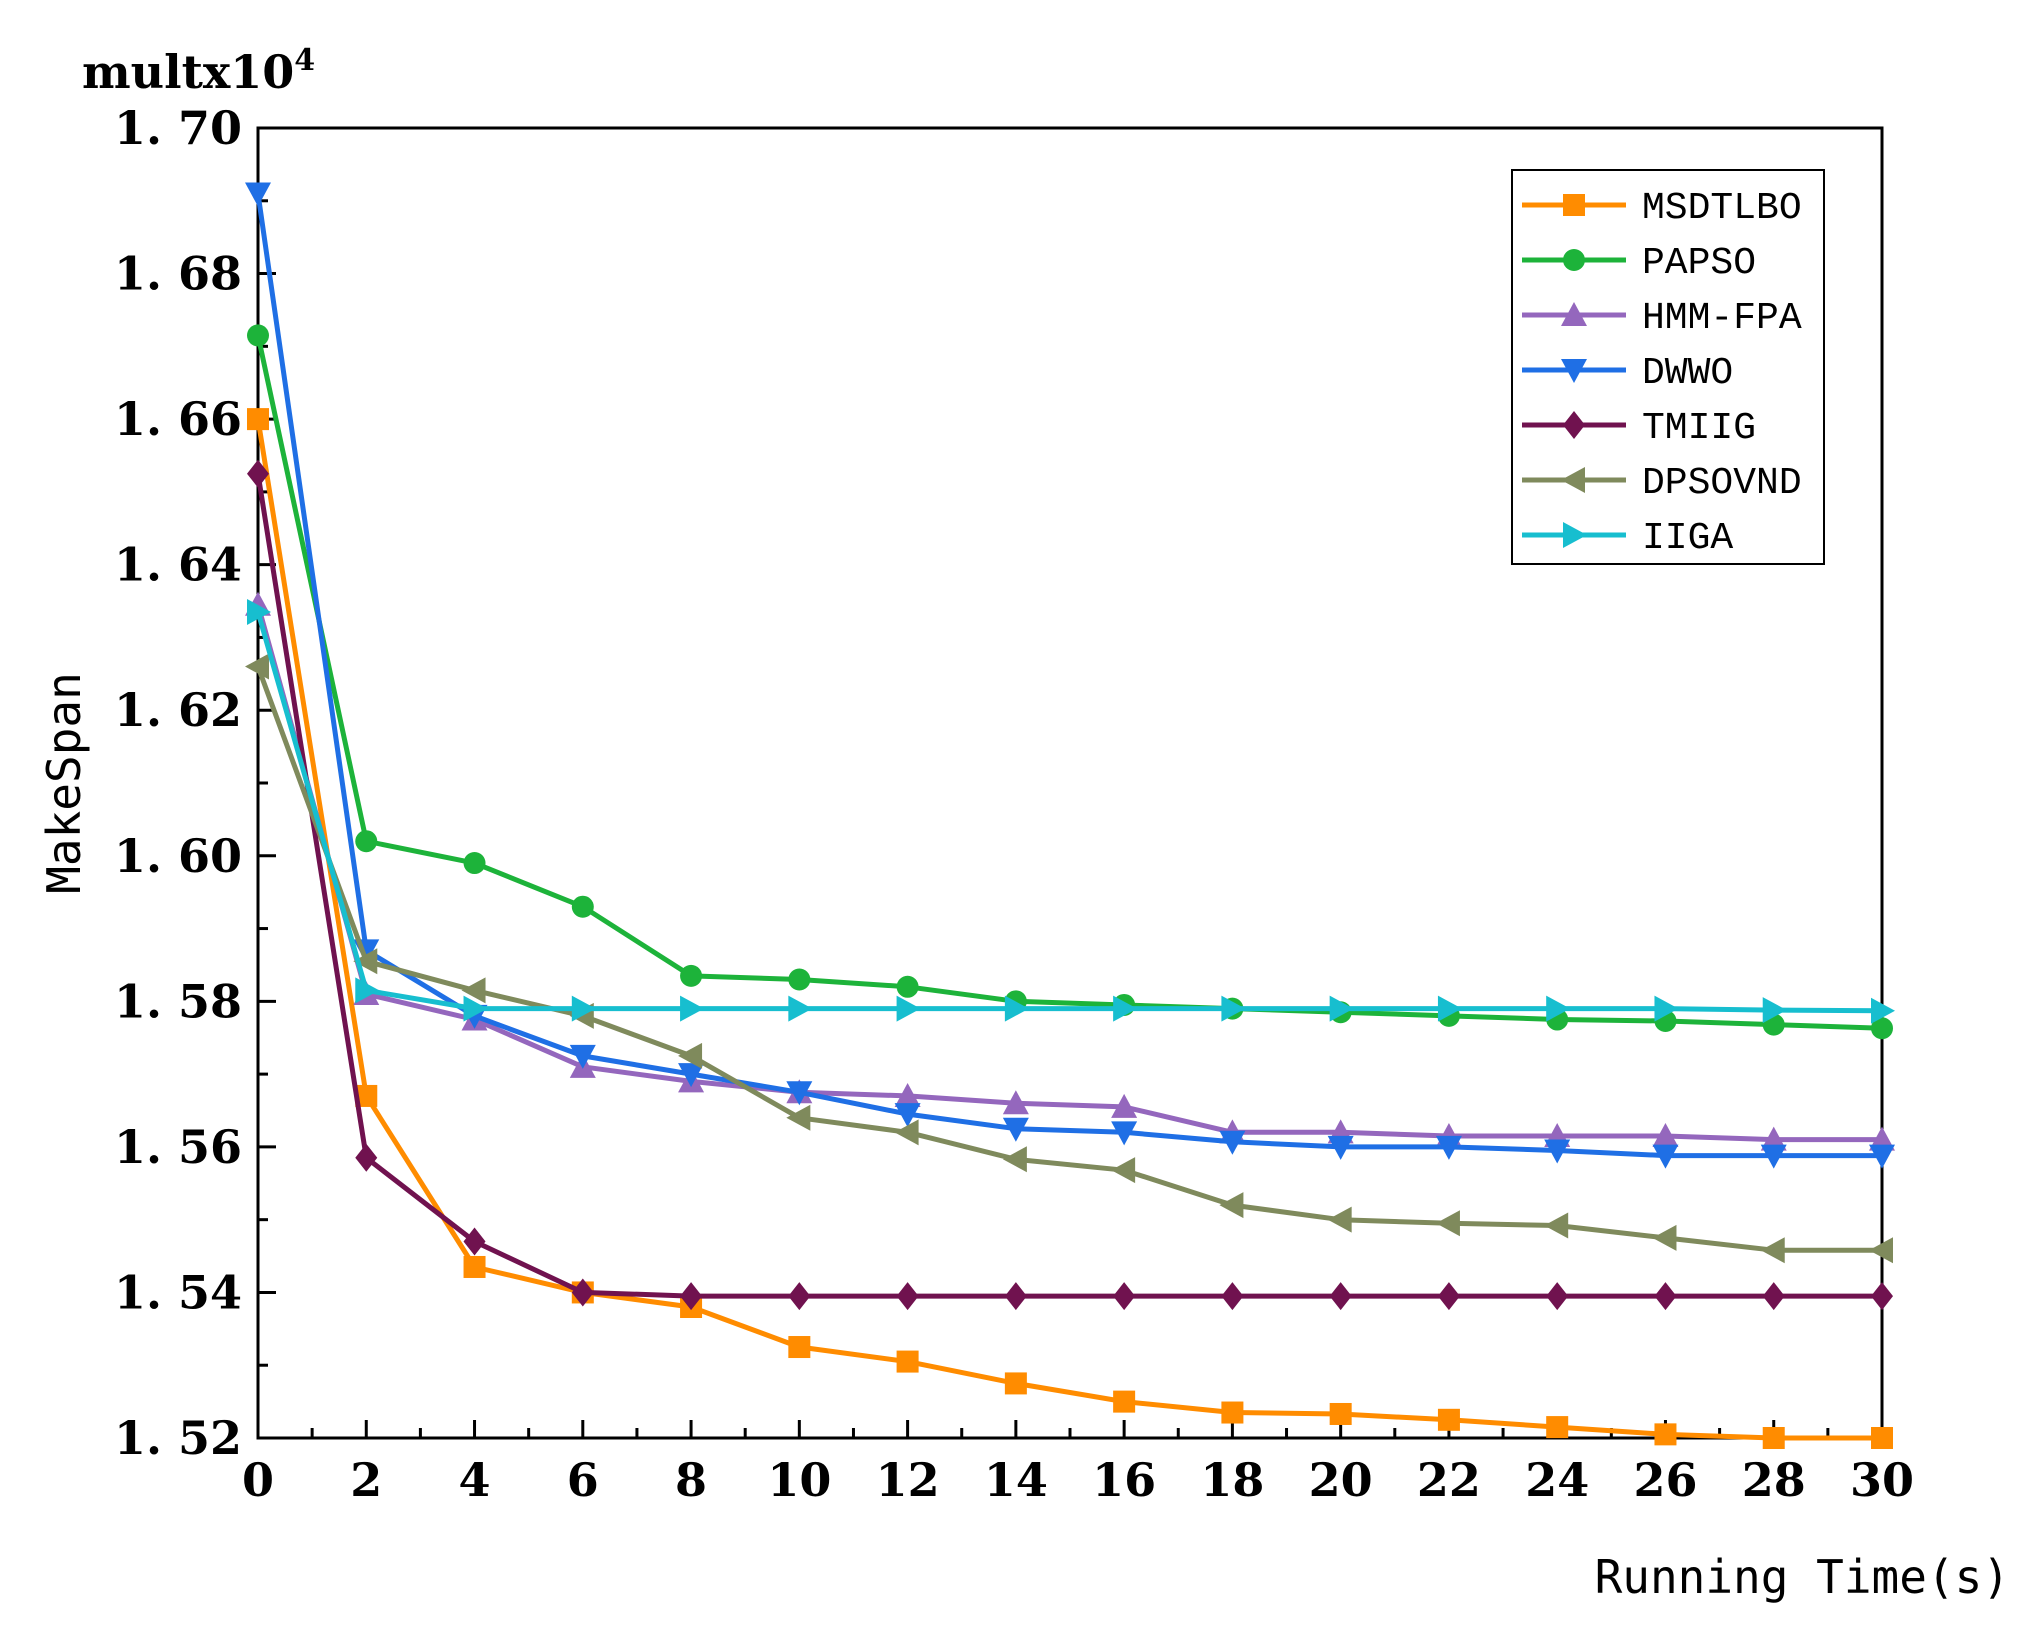 The width and height of the screenshot is (2026, 1634). I want to click on x-tick-label: 4, so click(475, 1480).